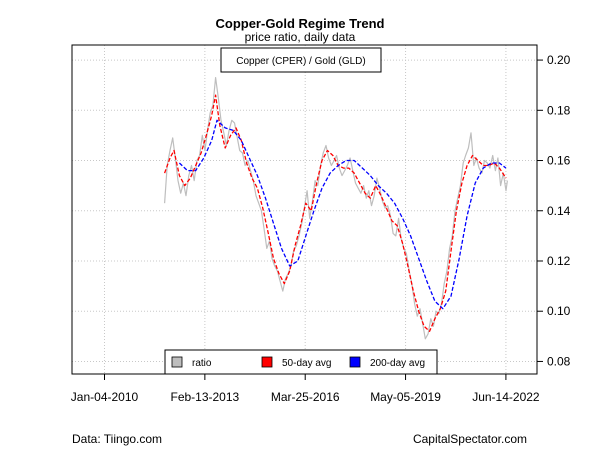 The width and height of the screenshot is (600, 450). What do you see at coordinates (506, 397) in the screenshot?
I see `x-tick-label: Jun-14-2022` at bounding box center [506, 397].